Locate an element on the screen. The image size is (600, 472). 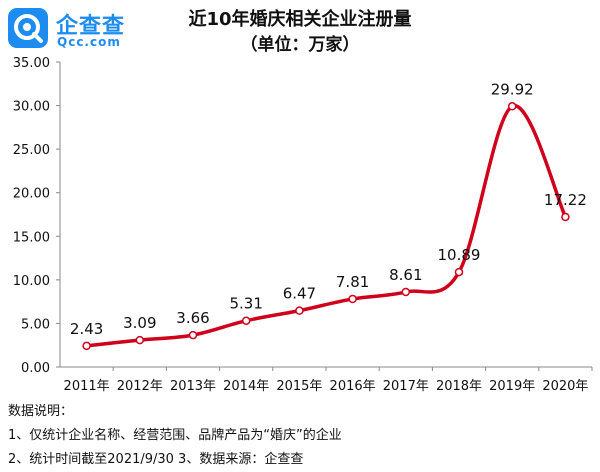
chart-subtitle: （单位：万家） is located at coordinates (300, 45).